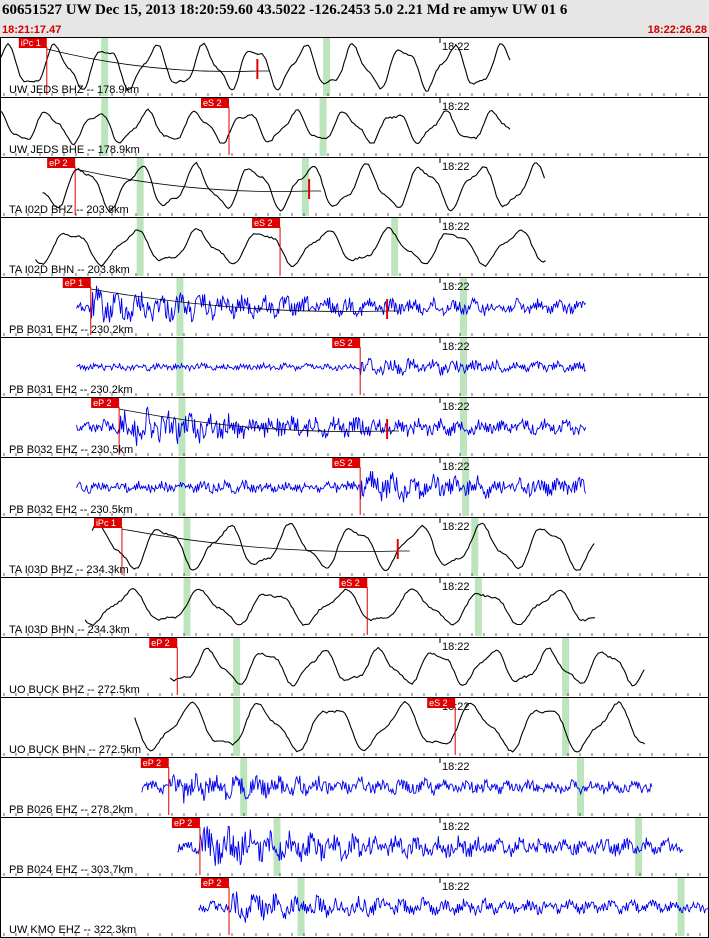 This screenshot has height=938, width=709. Describe the element at coordinates (354, 367) in the screenshot. I see `waveform-panel: 18:22 eS 2 PB B031 EH2 -- 230.2km` at that location.